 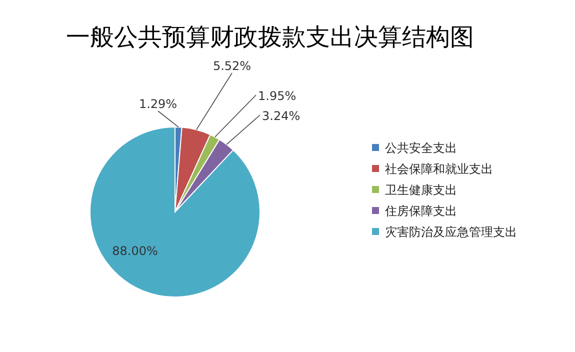 I want to click on title: 一般公共预算财政拨款支出决算结构图, so click(x=270, y=37).